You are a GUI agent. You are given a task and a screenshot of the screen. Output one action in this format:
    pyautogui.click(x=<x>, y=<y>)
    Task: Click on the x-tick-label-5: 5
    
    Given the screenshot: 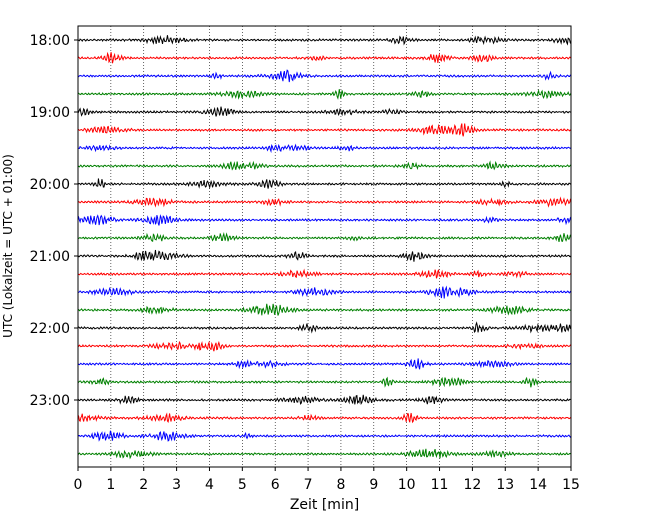 What is the action you would take?
    pyautogui.click(x=242, y=485)
    